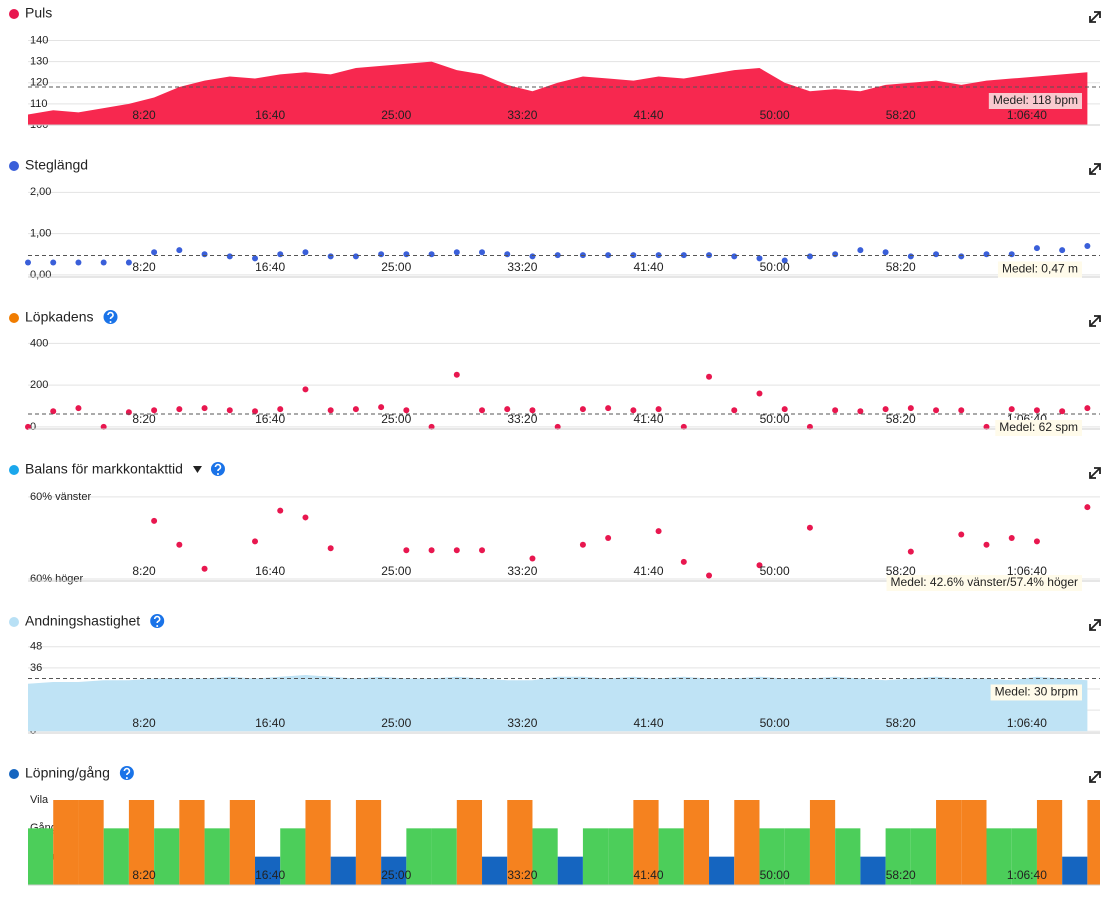 The image size is (1112, 901). What do you see at coordinates (39, 800) in the screenshot?
I see `y-tick-label: Vila` at bounding box center [39, 800].